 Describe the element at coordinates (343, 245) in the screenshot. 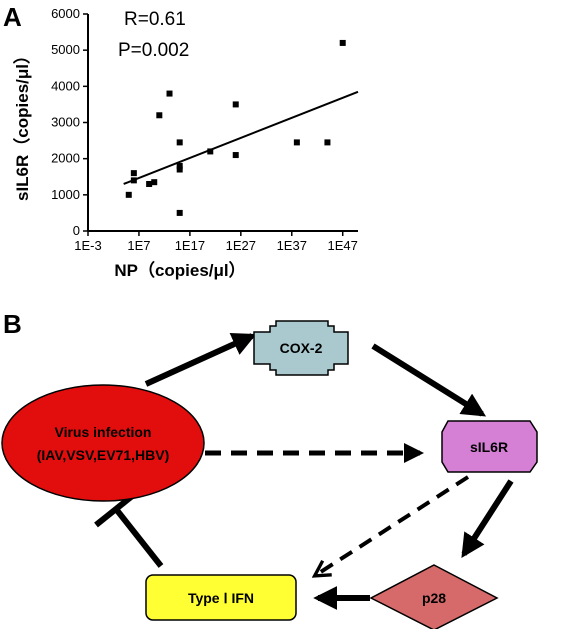

I see `x-tick-label: 1E47` at that location.